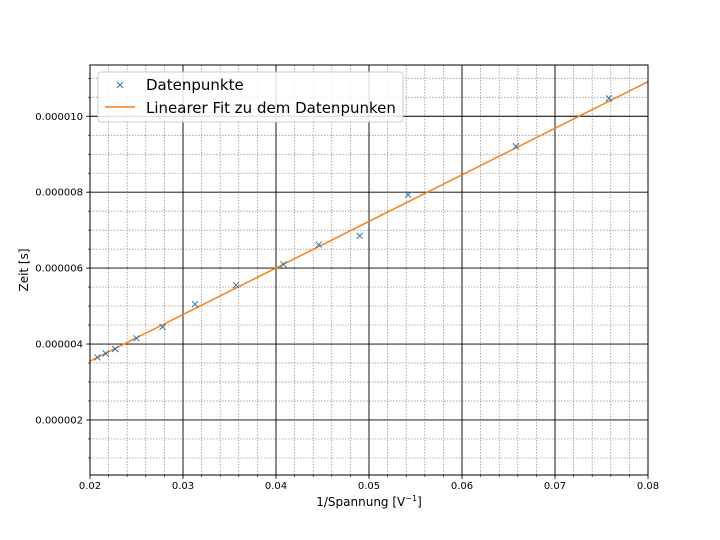  What do you see at coordinates (183, 486) in the screenshot?
I see `x-tick-label: 0.03` at bounding box center [183, 486].